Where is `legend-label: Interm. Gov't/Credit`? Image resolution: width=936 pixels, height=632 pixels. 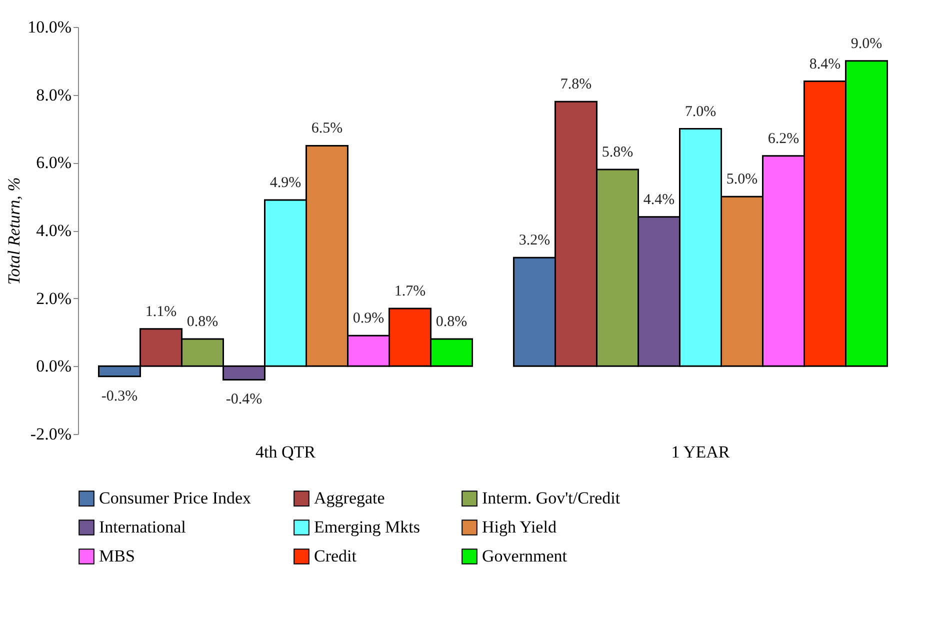
legend-label: Interm. Gov't/Credit is located at coordinates (551, 498).